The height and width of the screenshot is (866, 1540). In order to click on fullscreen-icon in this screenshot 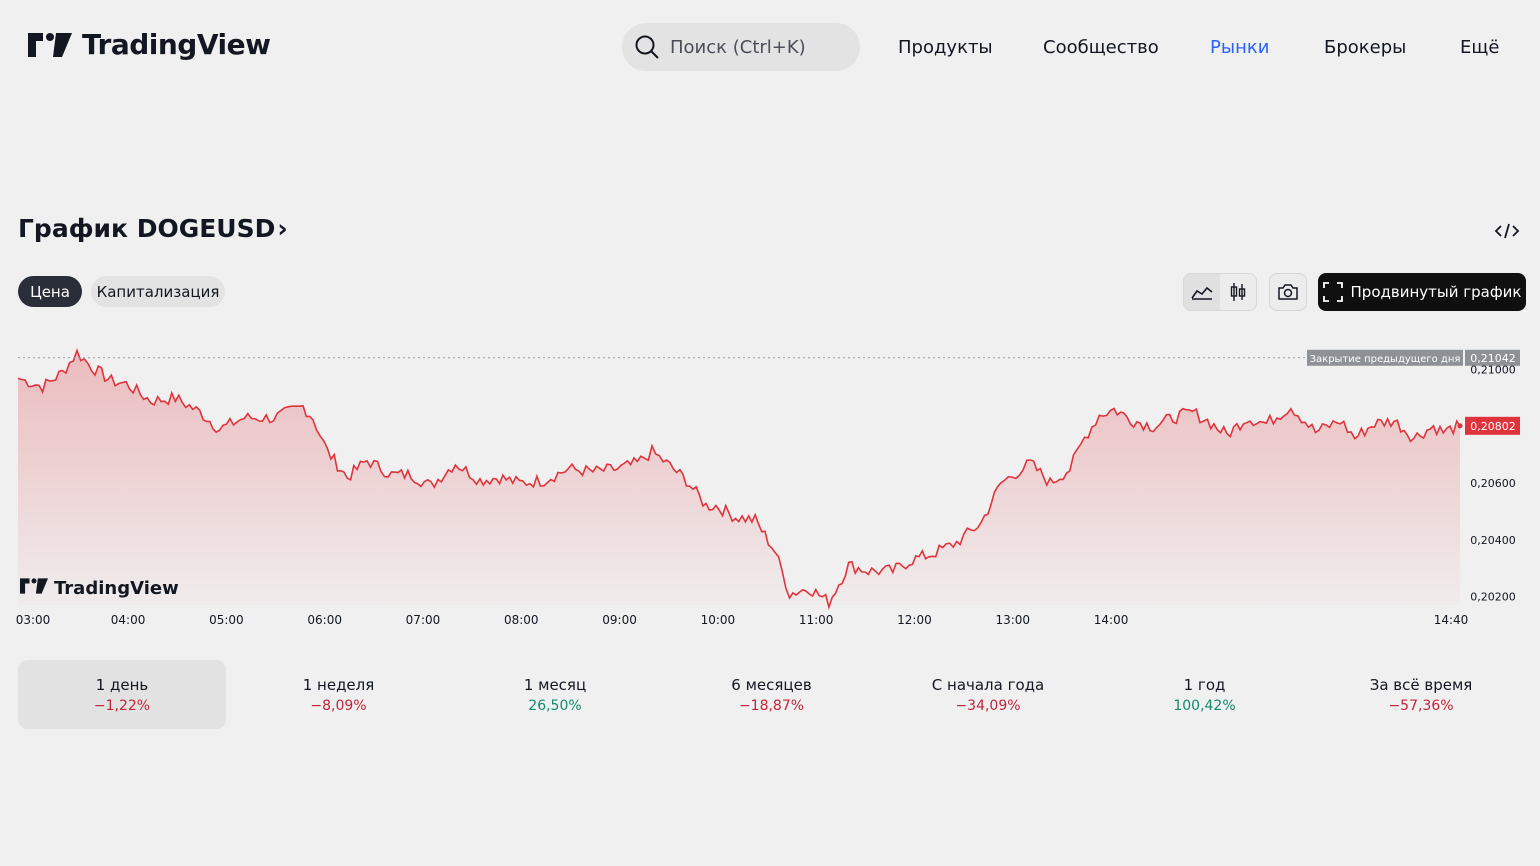, I will do `click(1332, 292)`.